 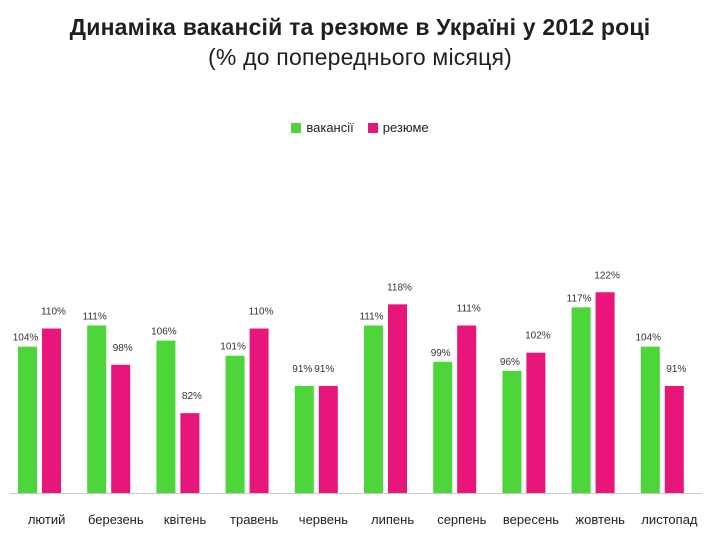 What do you see at coordinates (531, 519) in the screenshot?
I see `category-label-8: вересень` at bounding box center [531, 519].